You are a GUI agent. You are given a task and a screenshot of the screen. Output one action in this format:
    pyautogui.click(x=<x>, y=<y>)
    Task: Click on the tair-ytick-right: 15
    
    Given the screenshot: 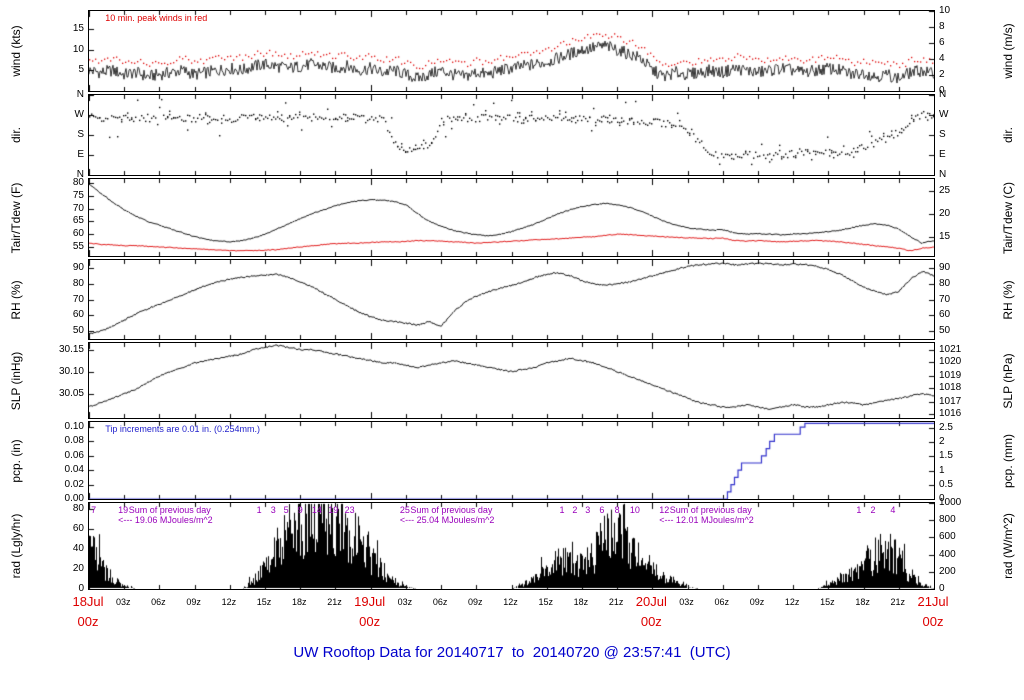 What is the action you would take?
    pyautogui.click(x=945, y=236)
    